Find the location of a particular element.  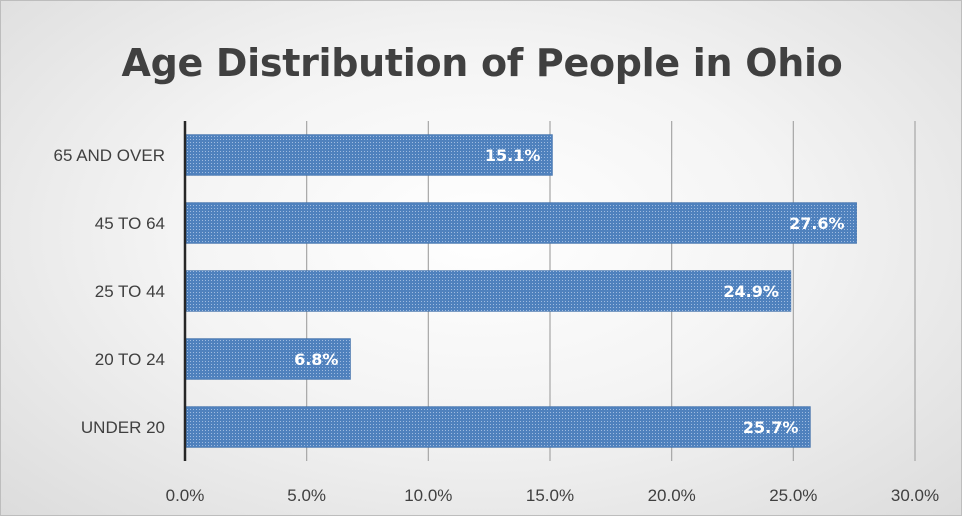

data-label: 27.6% is located at coordinates (817, 223).